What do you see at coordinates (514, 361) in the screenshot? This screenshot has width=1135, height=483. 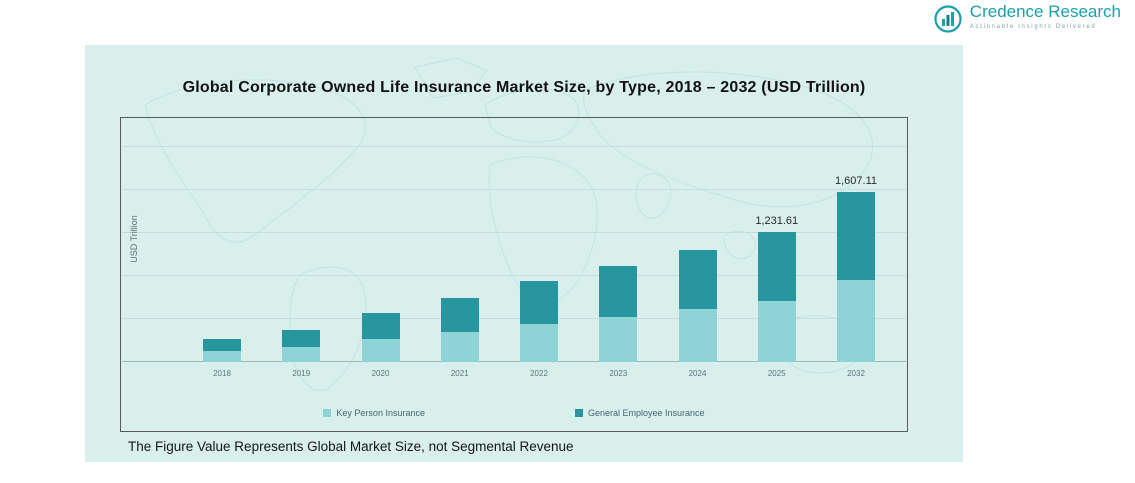 I see `x-axis-baseline` at bounding box center [514, 361].